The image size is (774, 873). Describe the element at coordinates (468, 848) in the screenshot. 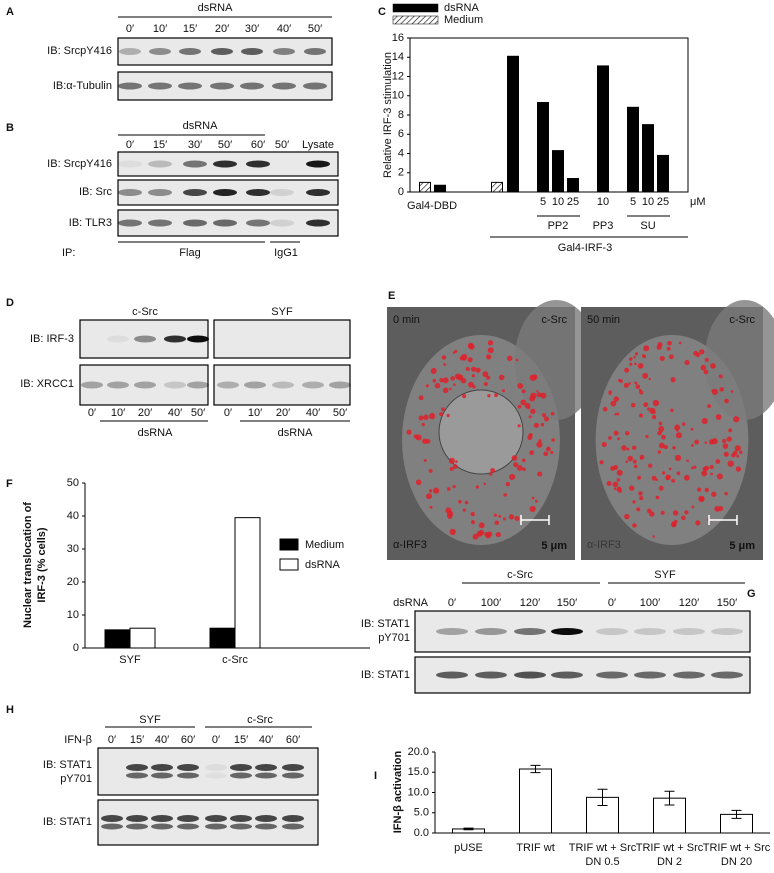

I see `x-tick-label: pUSE` at that location.